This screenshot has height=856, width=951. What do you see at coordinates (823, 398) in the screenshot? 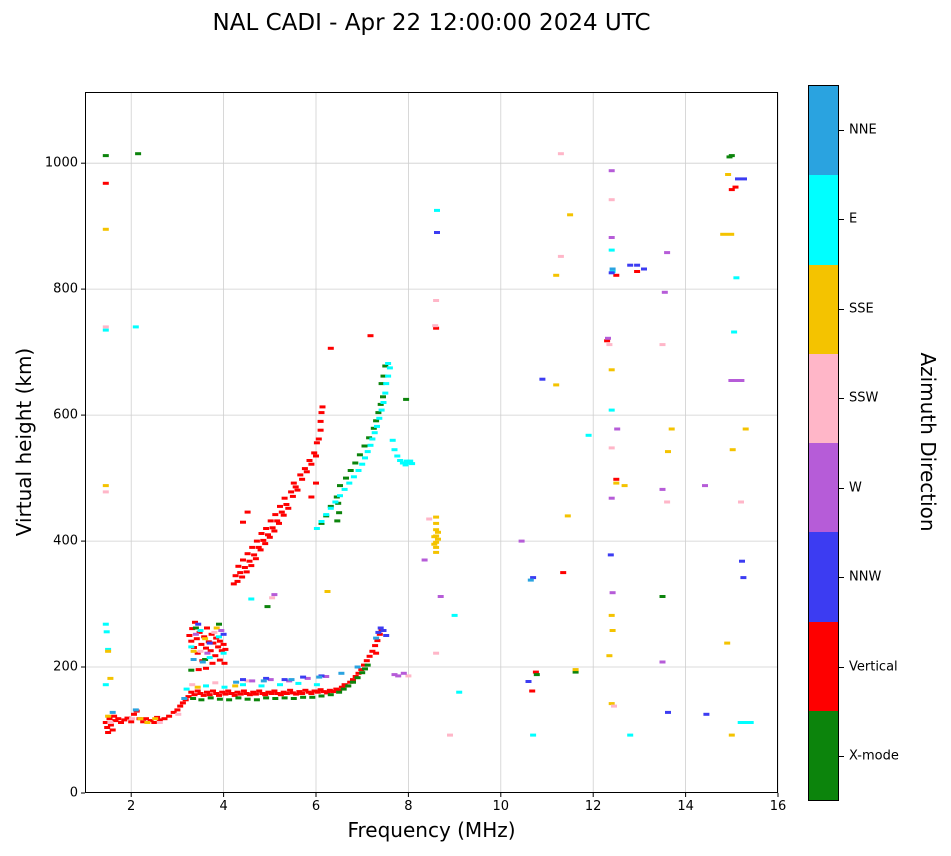
I see `colorbar-segment-ssw` at bounding box center [823, 398].